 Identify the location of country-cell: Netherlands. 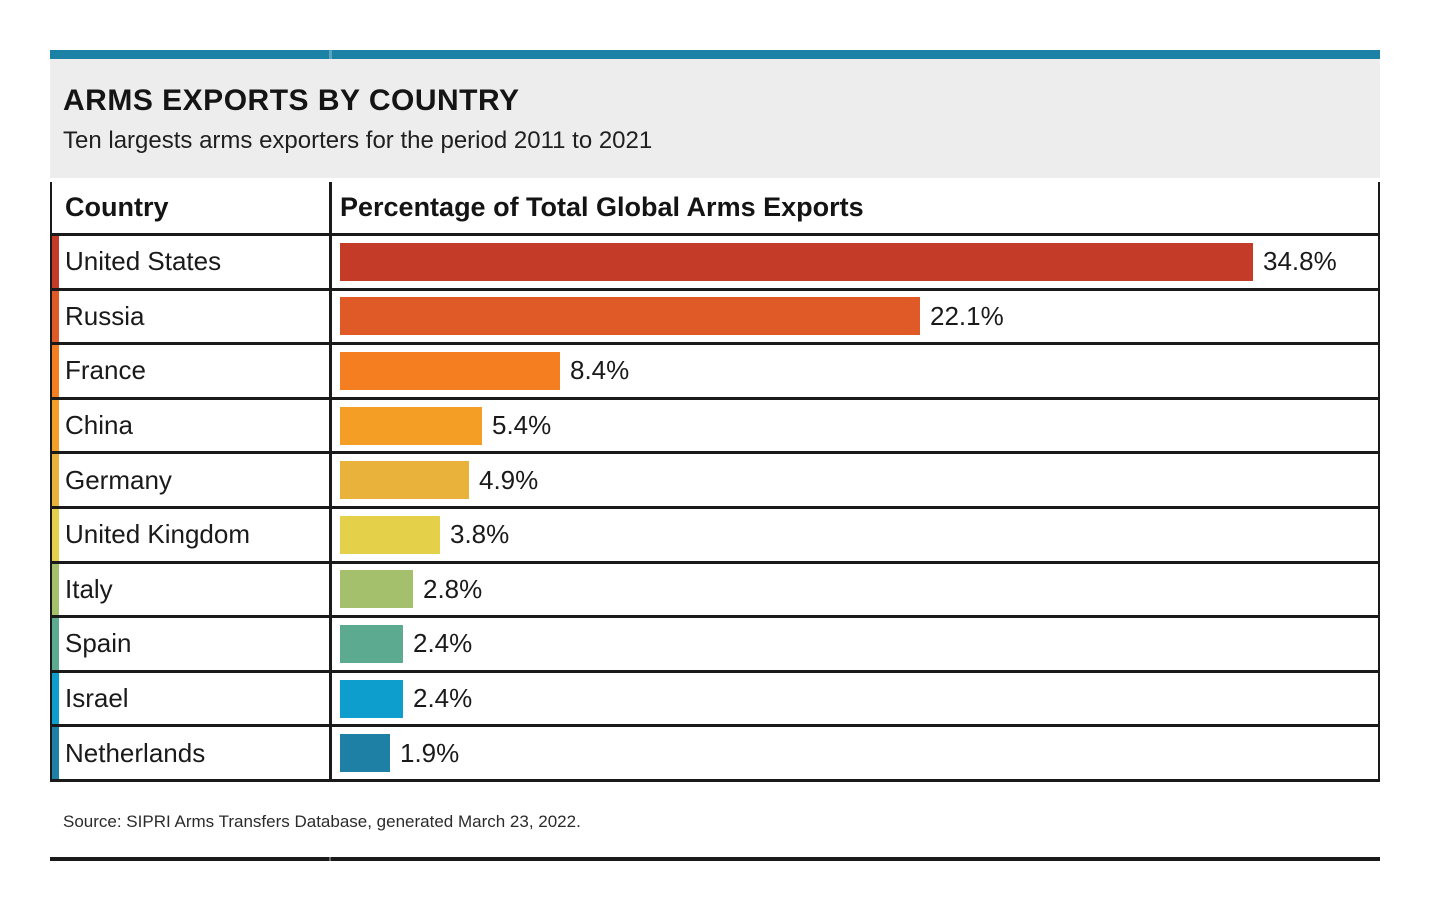
(192, 753).